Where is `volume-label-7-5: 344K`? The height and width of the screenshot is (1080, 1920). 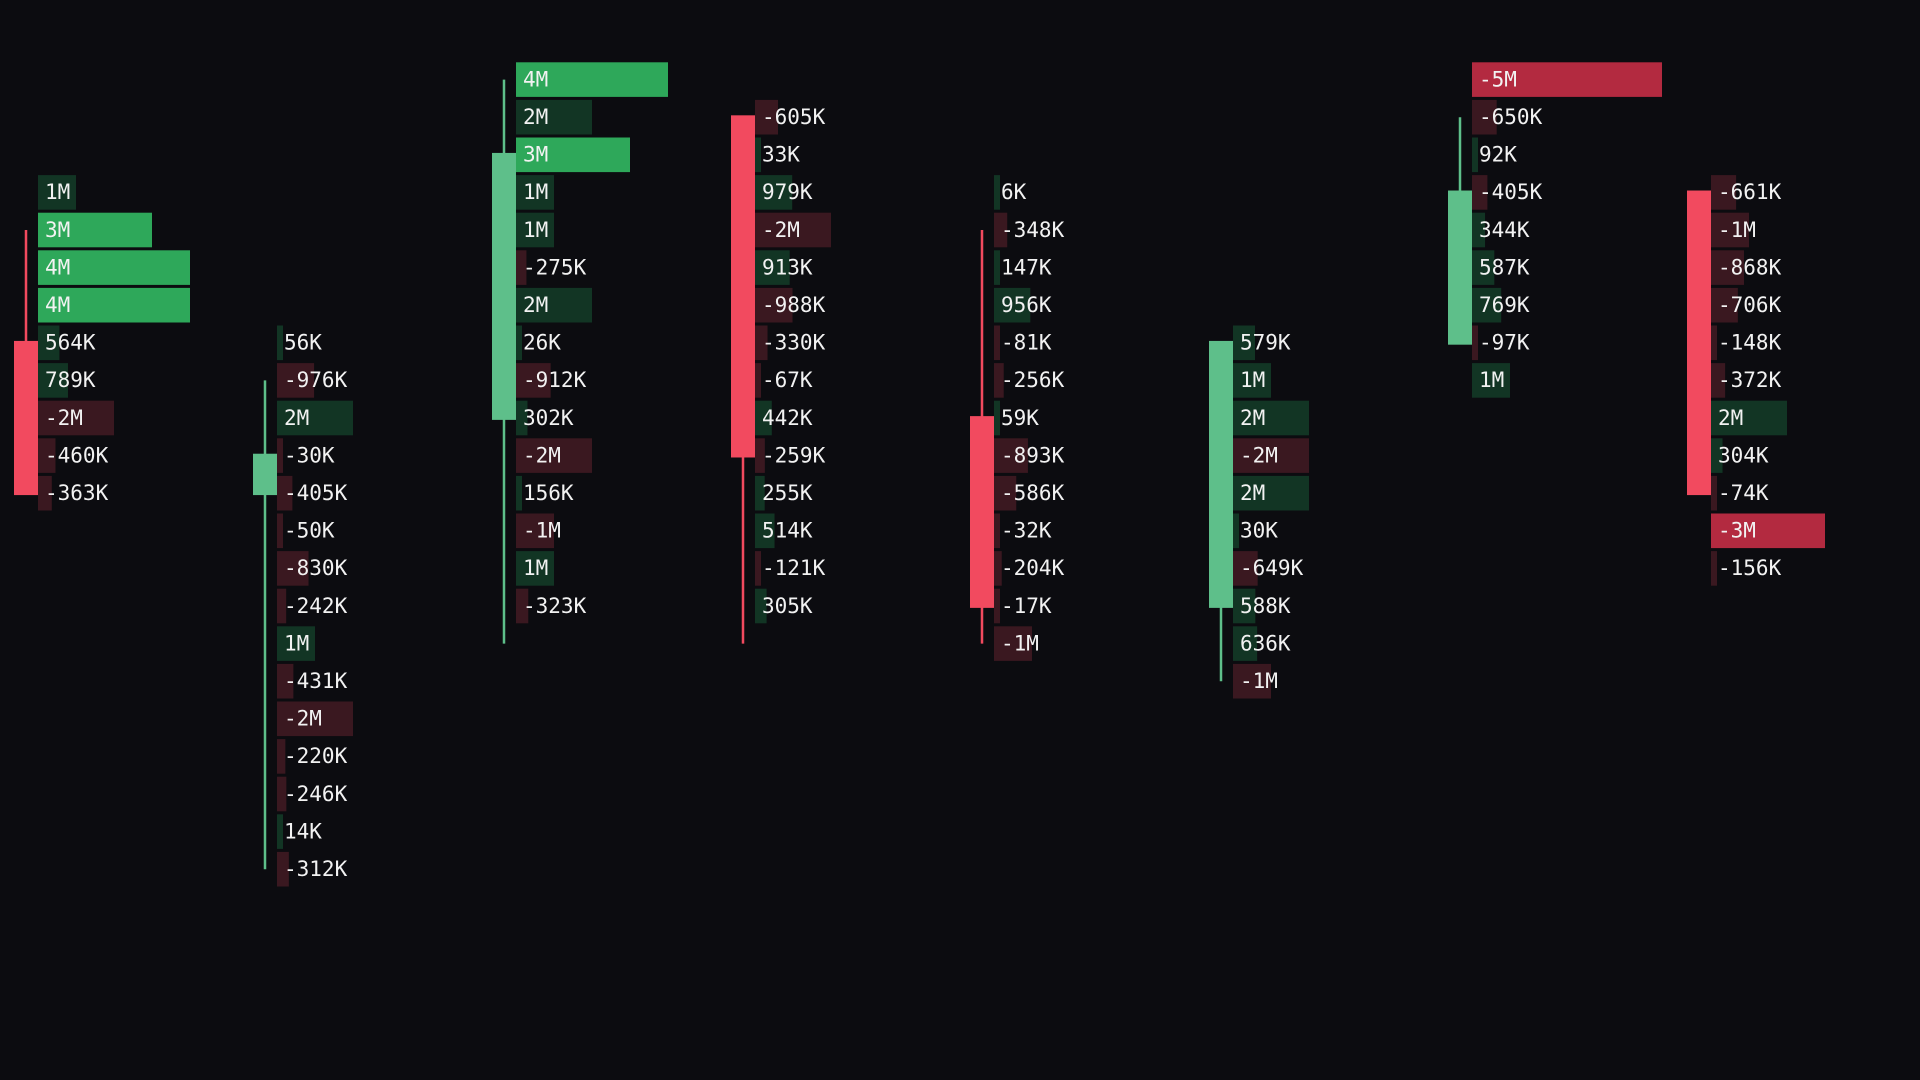
volume-label-7-5: 344K is located at coordinates (1504, 230).